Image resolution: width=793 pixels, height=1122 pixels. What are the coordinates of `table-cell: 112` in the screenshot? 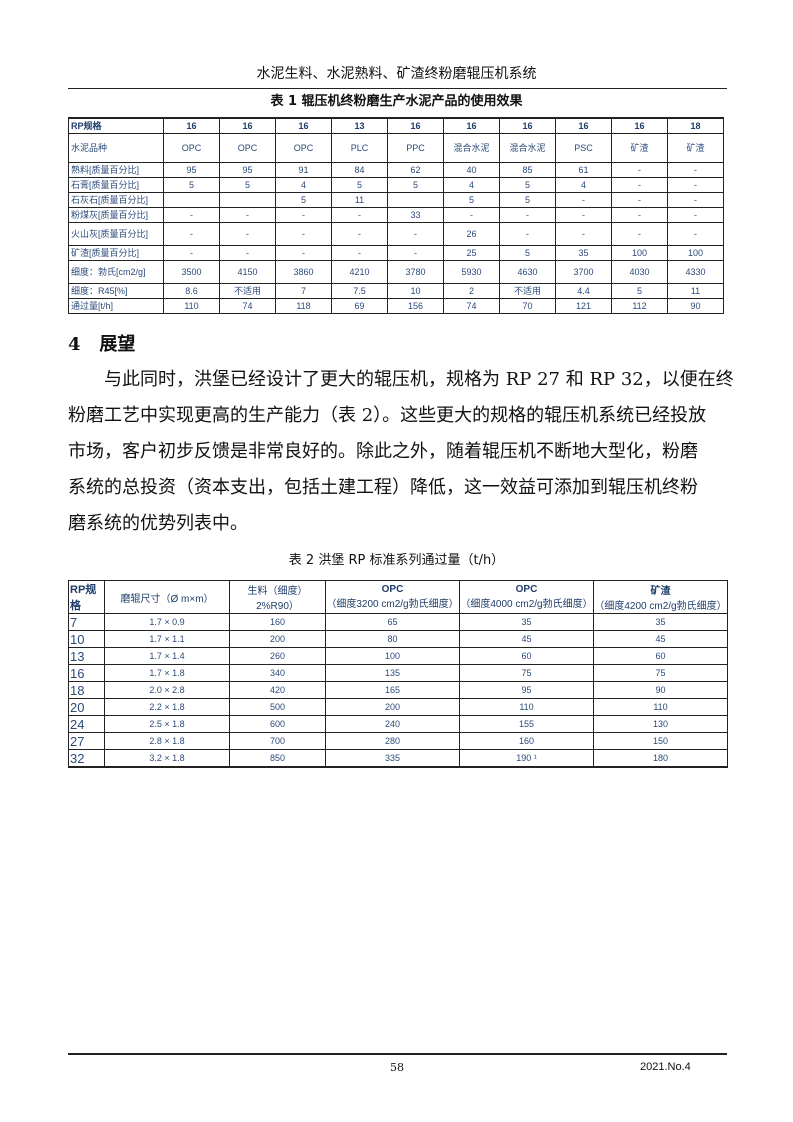 It's located at (639, 306).